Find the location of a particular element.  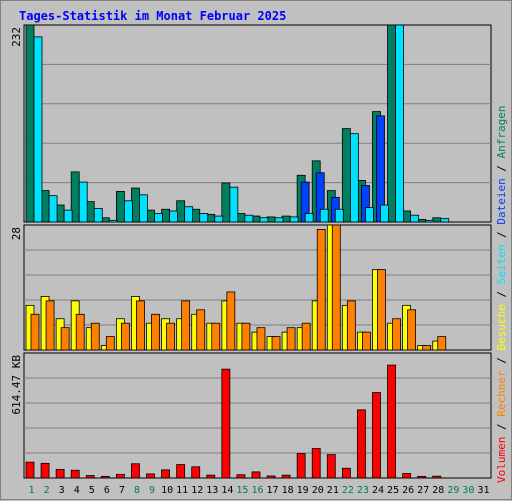

day-label: 24 is located at coordinates (378, 490).